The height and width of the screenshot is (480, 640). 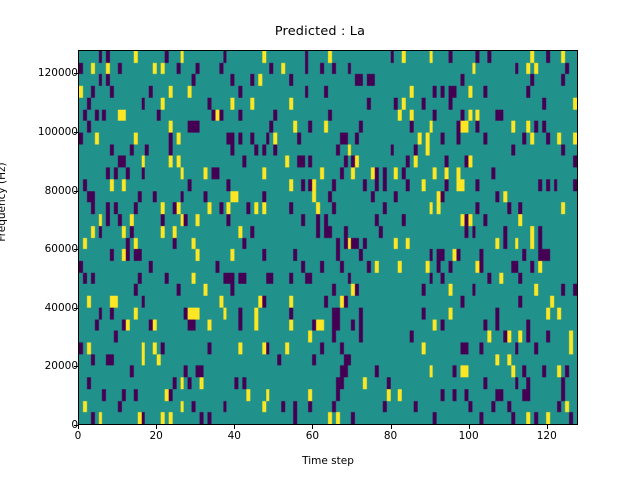 What do you see at coordinates (320, 31) in the screenshot?
I see `page-title: Predicted : La` at bounding box center [320, 31].